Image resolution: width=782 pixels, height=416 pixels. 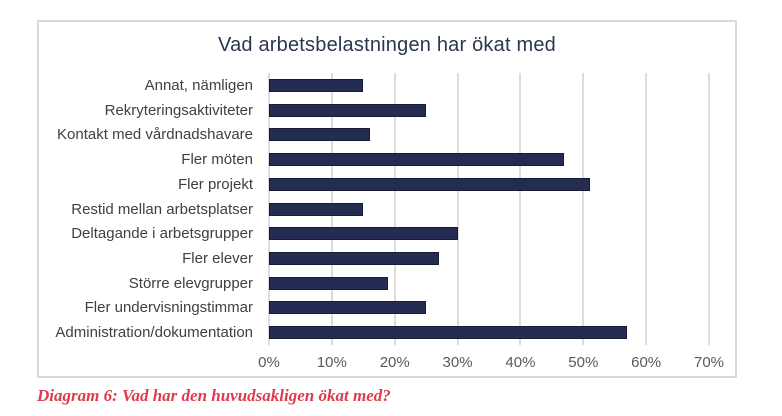 What do you see at coordinates (646, 362) in the screenshot?
I see `x-axis-tick-label: 60%` at bounding box center [646, 362].